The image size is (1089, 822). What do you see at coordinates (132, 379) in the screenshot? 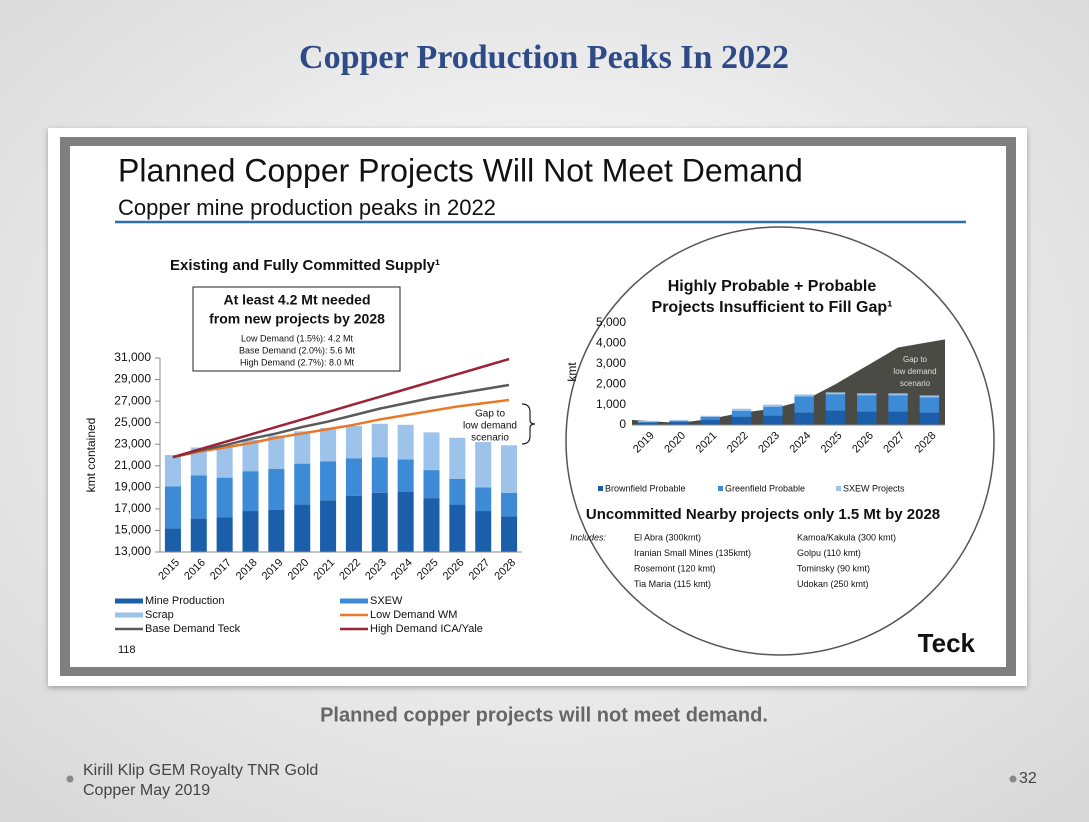
I see `y-tick-label: 29,000` at bounding box center [132, 379].